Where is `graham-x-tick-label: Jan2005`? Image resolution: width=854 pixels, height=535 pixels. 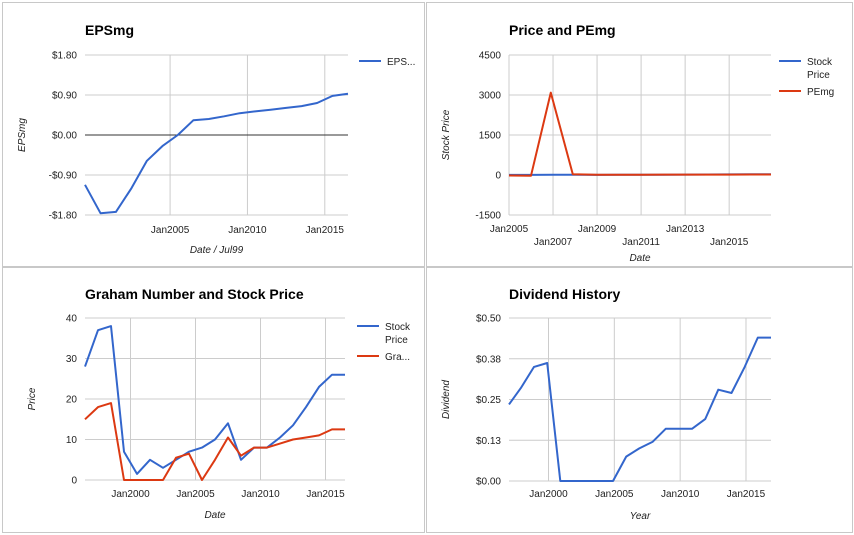
graham-x-tick-label: Jan2005 is located at coordinates (195, 494).